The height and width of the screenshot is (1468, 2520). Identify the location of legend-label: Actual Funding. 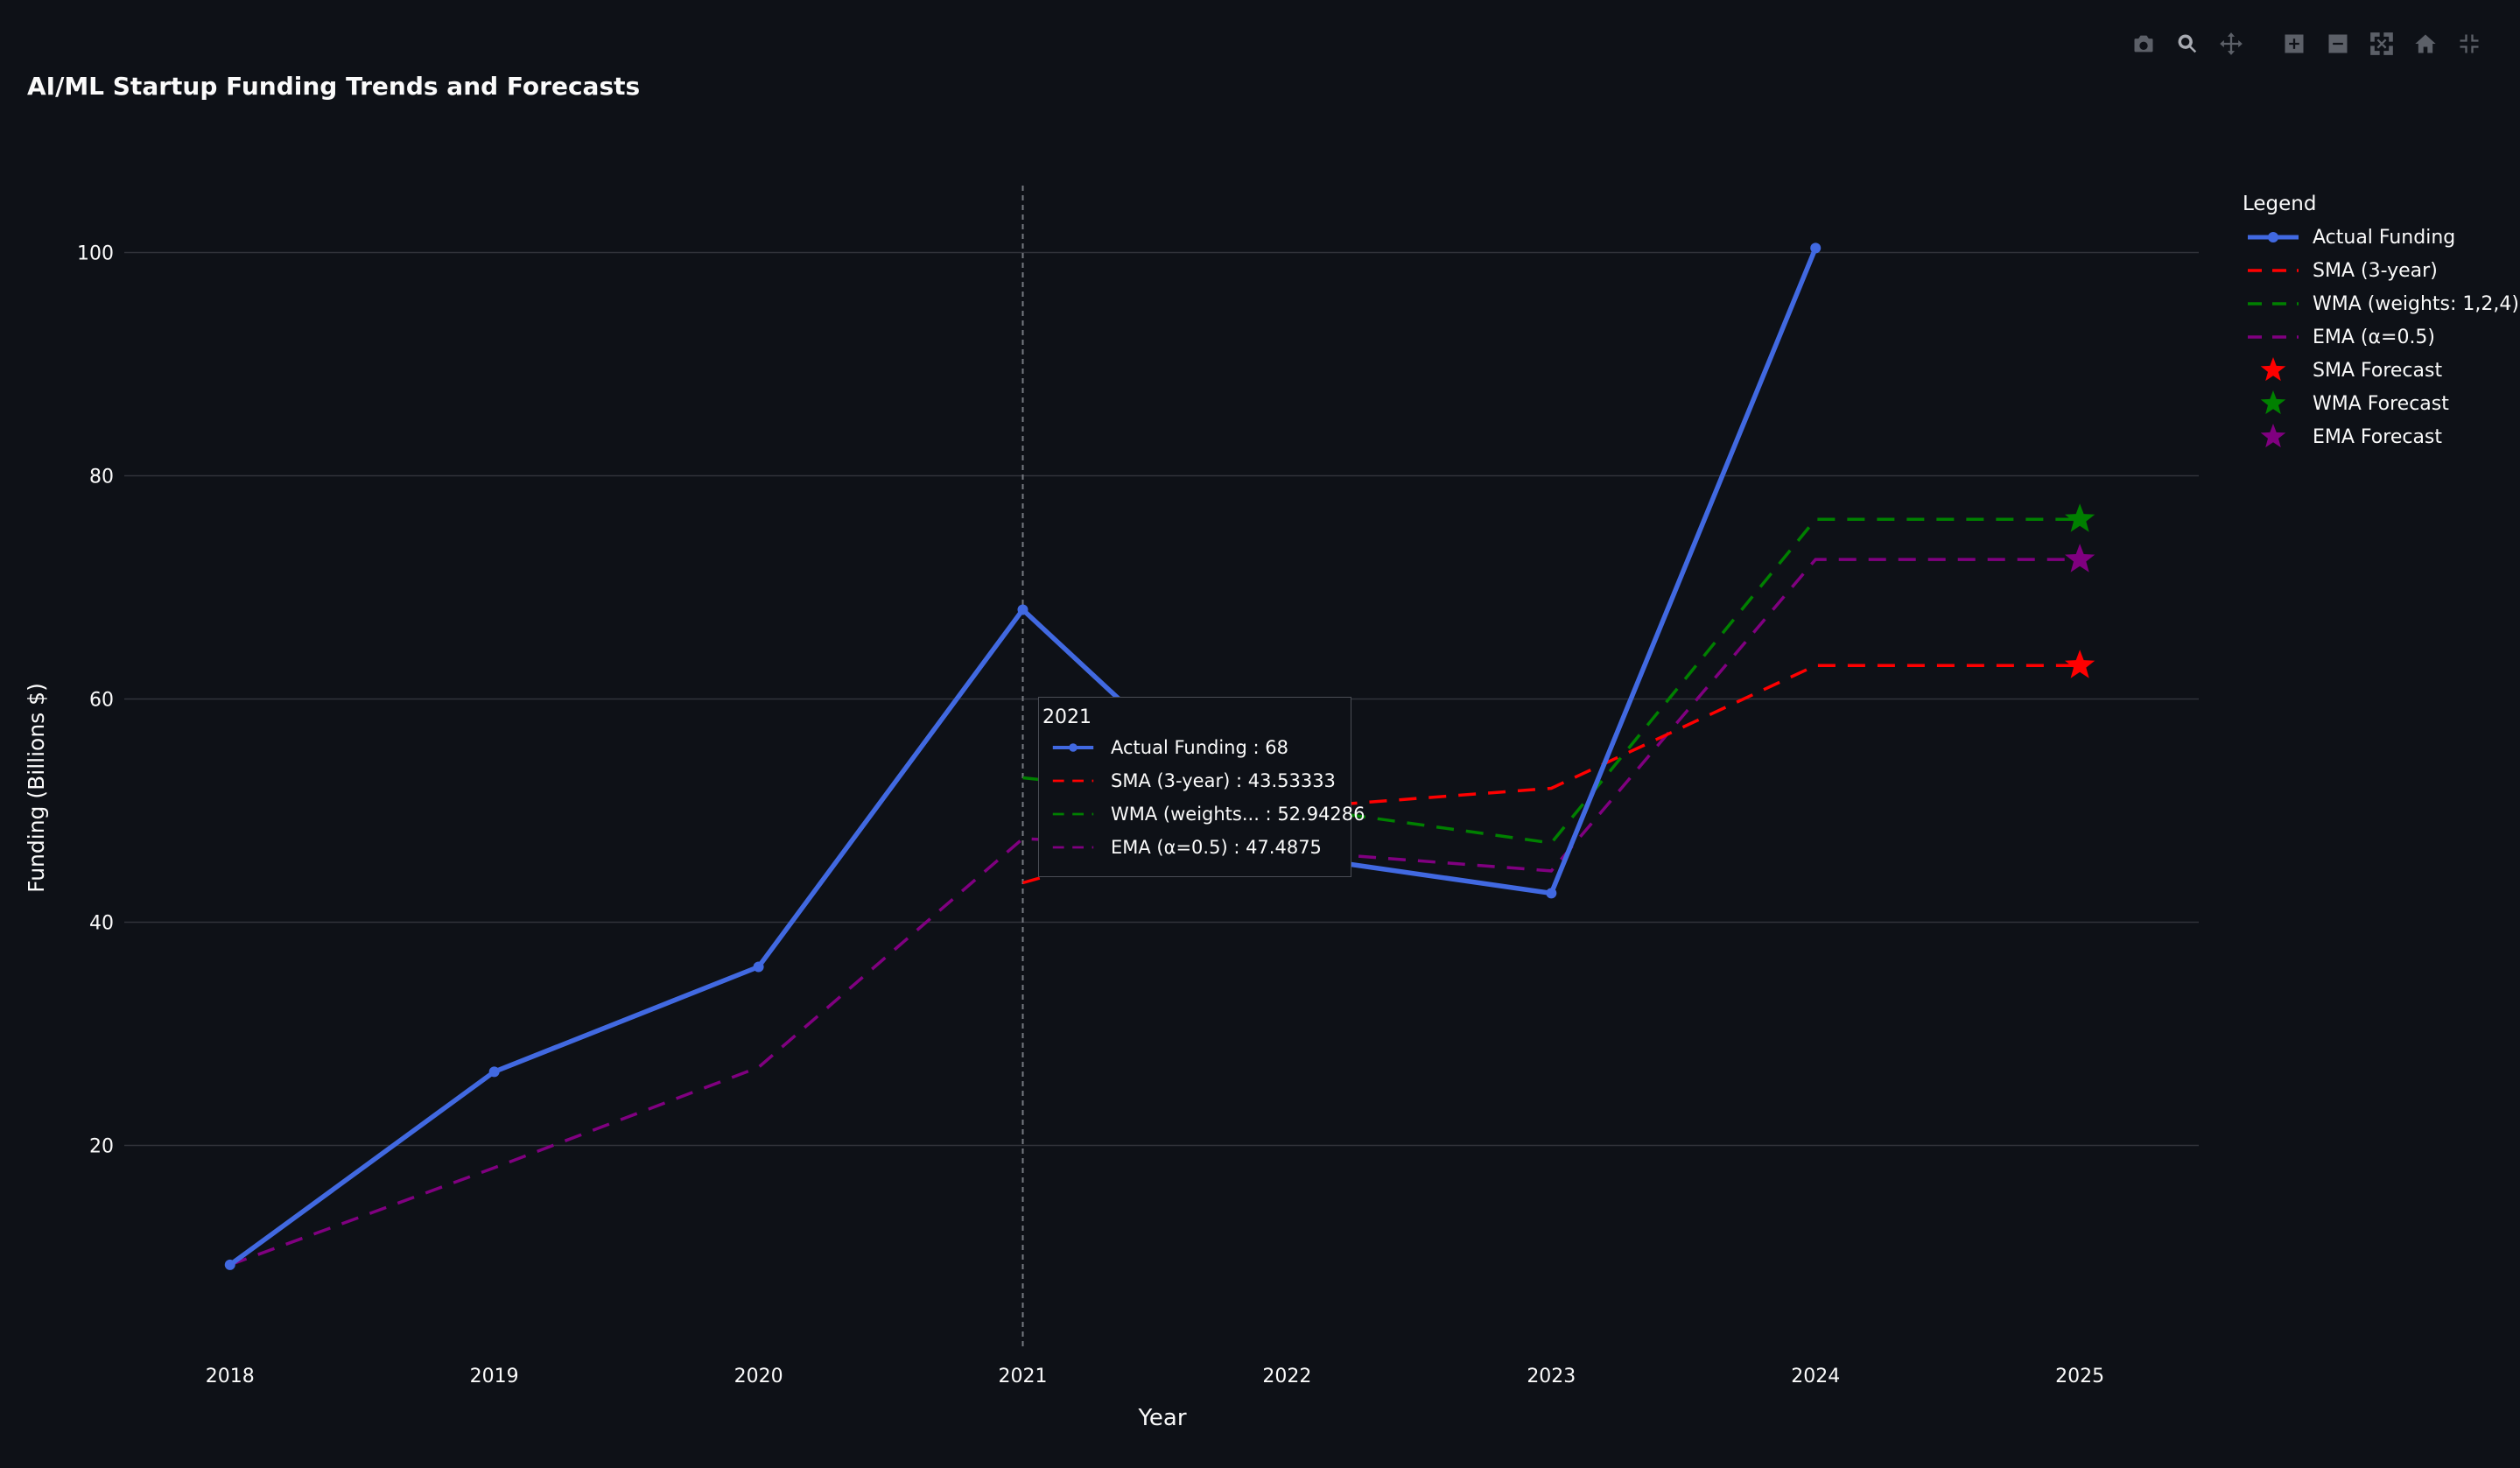
(2384, 238).